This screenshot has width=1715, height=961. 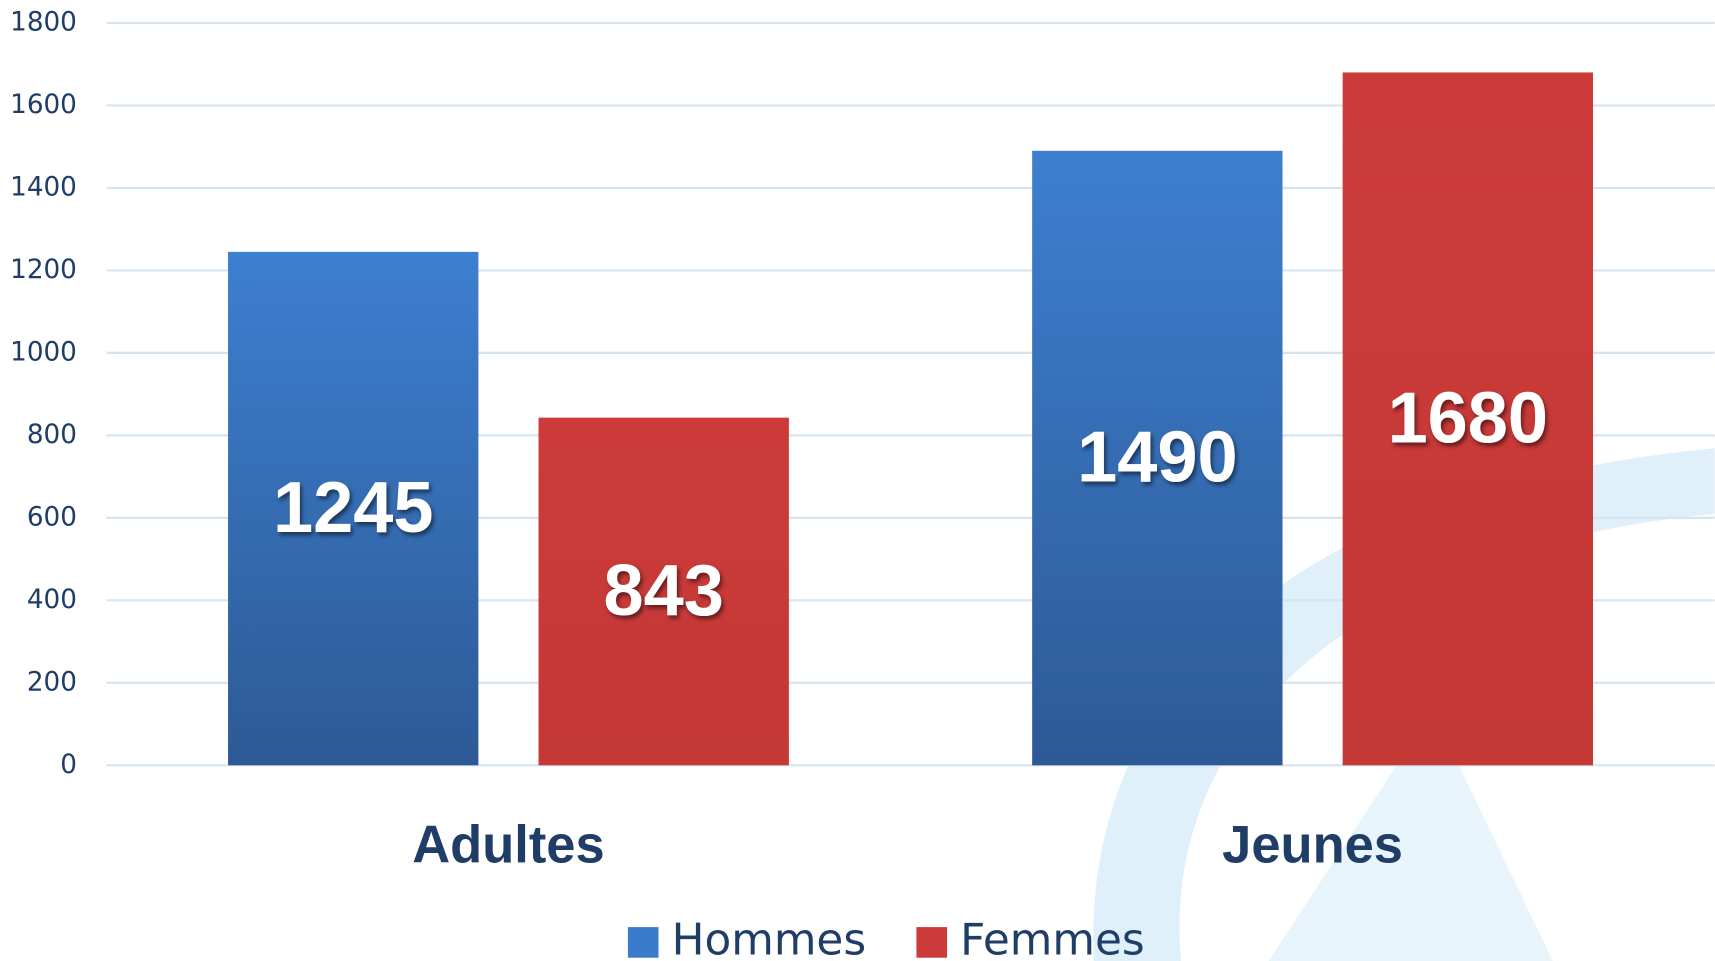 What do you see at coordinates (43, 105) in the screenshot?
I see `y-tick-label: 1600` at bounding box center [43, 105].